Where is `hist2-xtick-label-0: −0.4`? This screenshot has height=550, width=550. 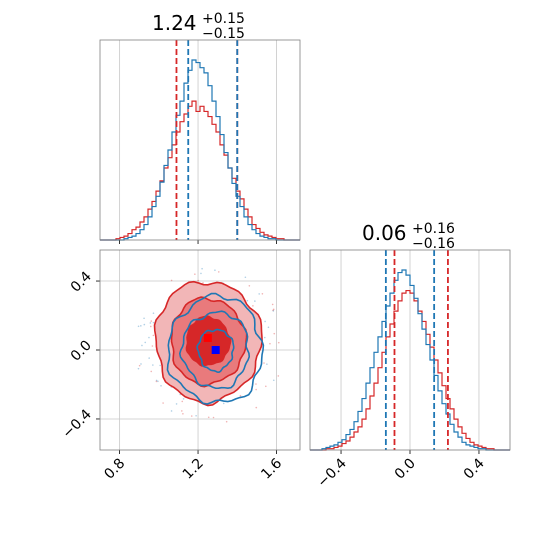 hist2-xtick-label-0: −0.4 is located at coordinates (332, 472).